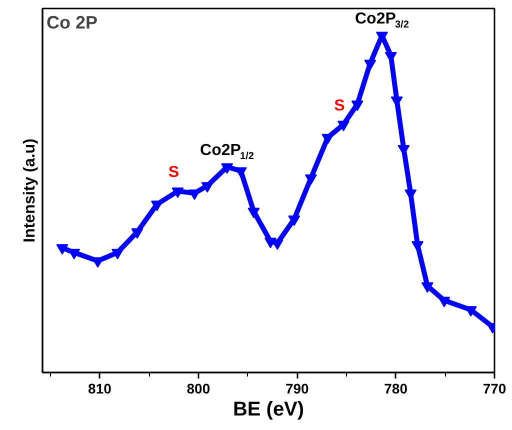 This screenshot has height=430, width=512. I want to click on y-axis-title: Intensity (a.u), so click(30, 190).